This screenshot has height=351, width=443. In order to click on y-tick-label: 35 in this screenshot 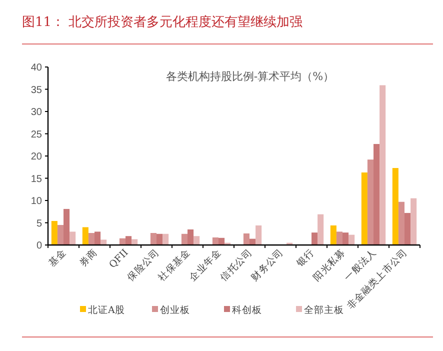, I will do `click(36, 90)`.